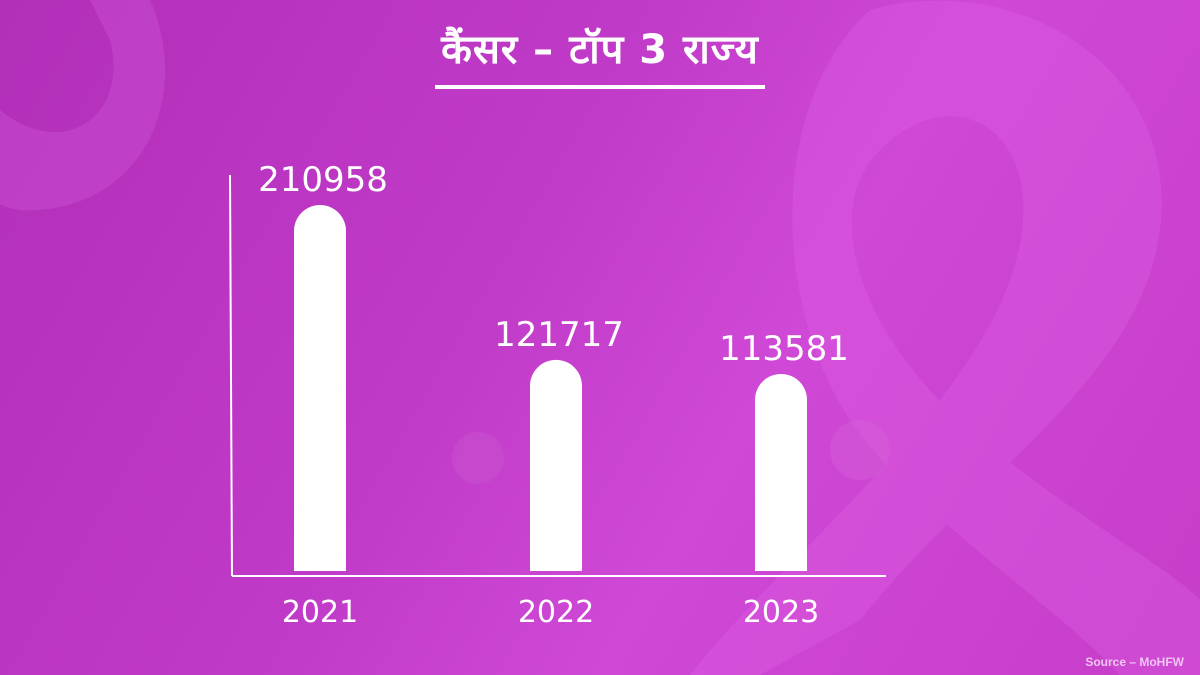 The image size is (1200, 675). What do you see at coordinates (600, 54) in the screenshot?
I see `chart-title: कैंसर – टॉप 3 राज्य` at bounding box center [600, 54].